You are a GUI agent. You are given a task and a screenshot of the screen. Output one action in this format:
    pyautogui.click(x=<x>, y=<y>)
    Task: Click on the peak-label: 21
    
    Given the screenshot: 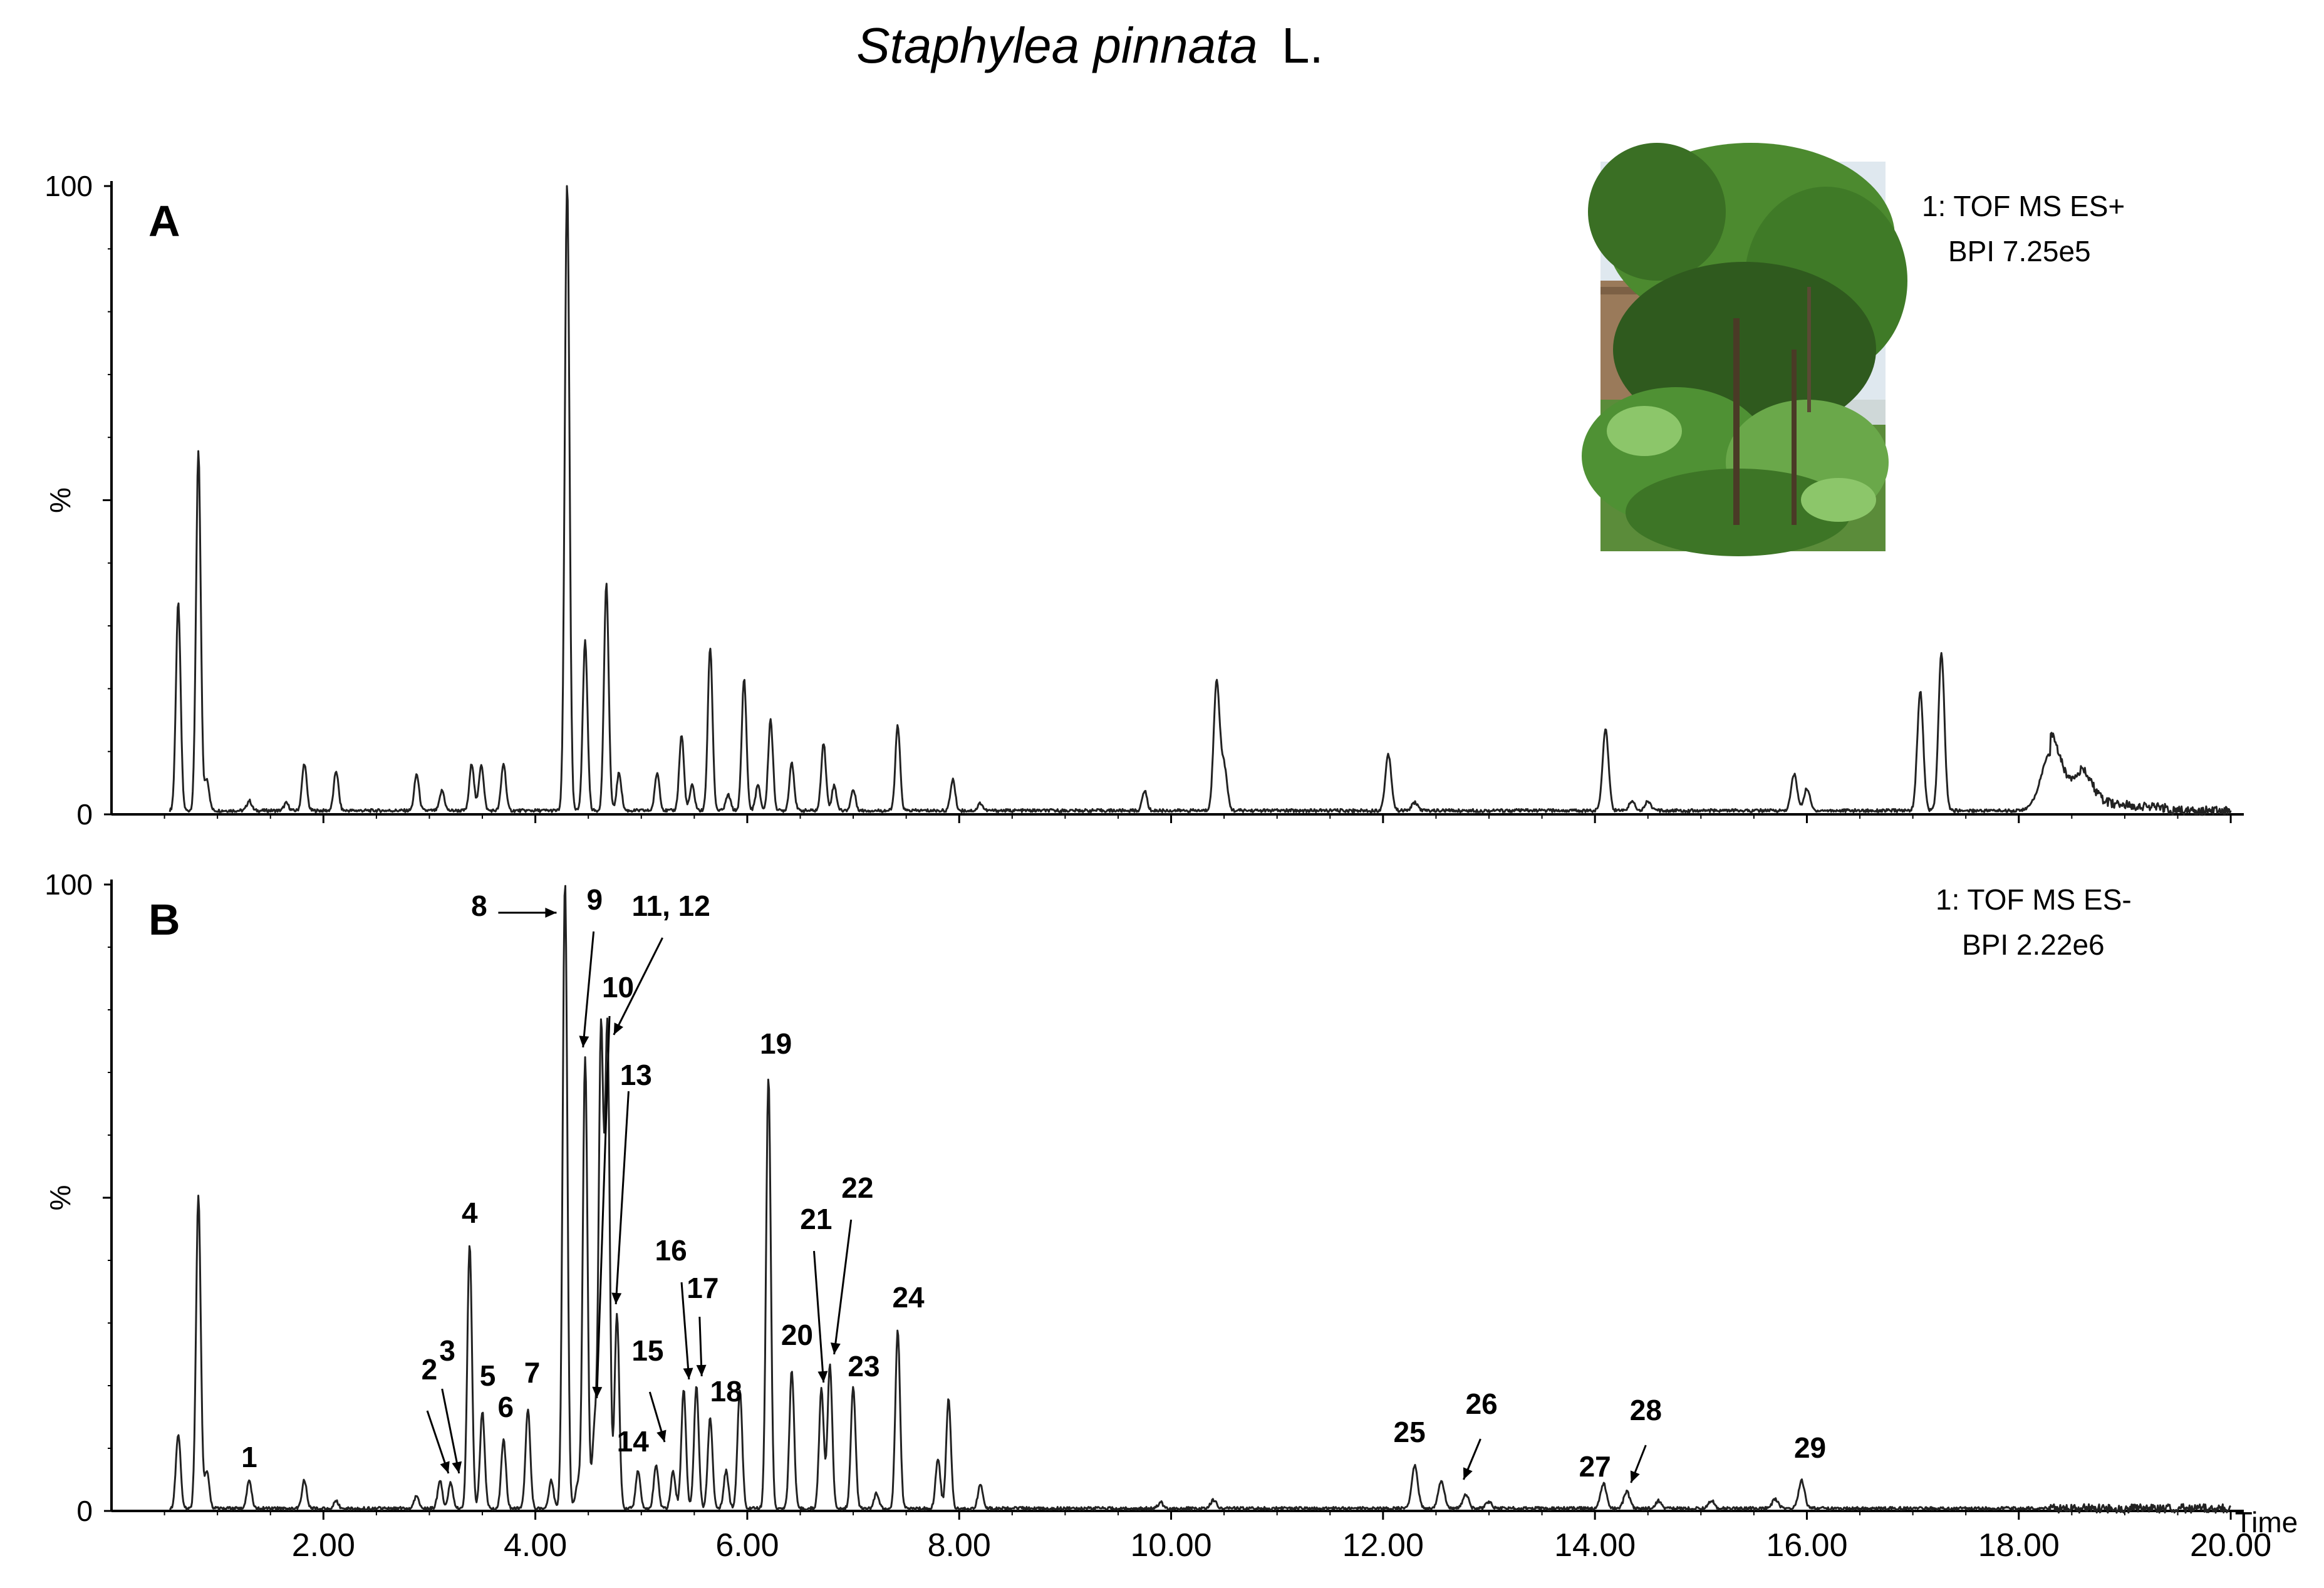 What is the action you would take?
    pyautogui.click(x=816, y=1219)
    